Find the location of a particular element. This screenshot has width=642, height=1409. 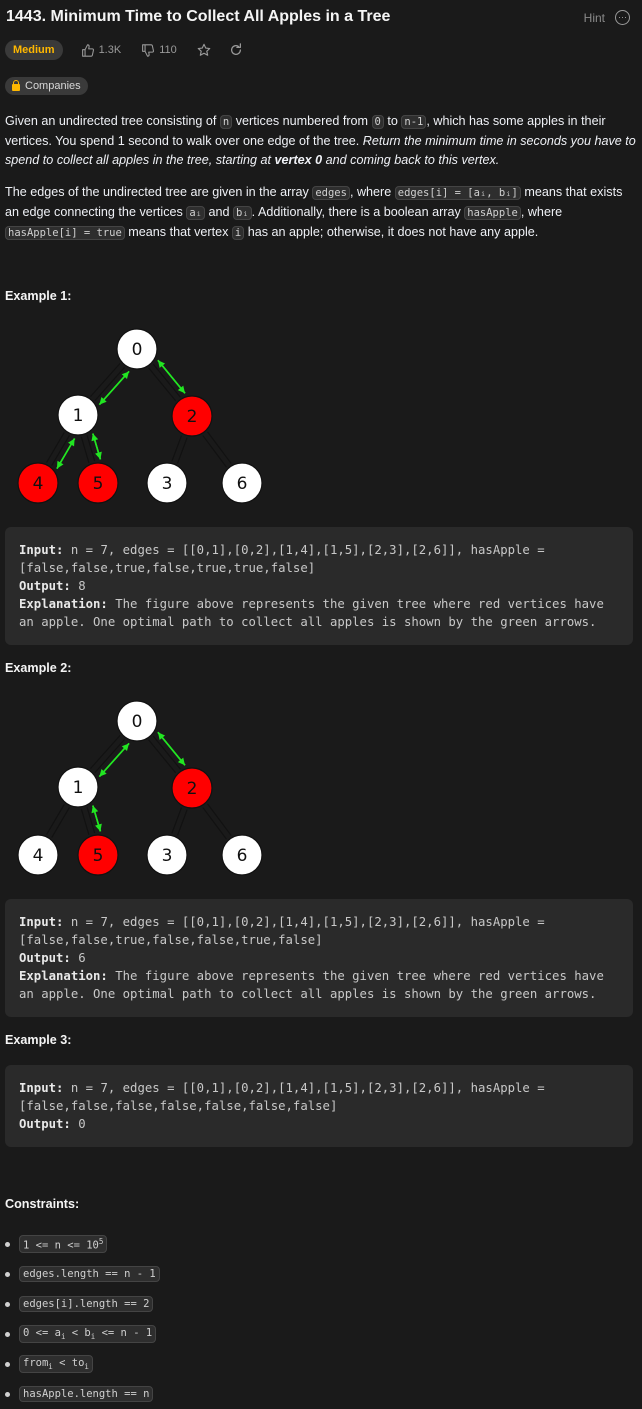

example-3-title: Example 3: is located at coordinates (38, 1040).